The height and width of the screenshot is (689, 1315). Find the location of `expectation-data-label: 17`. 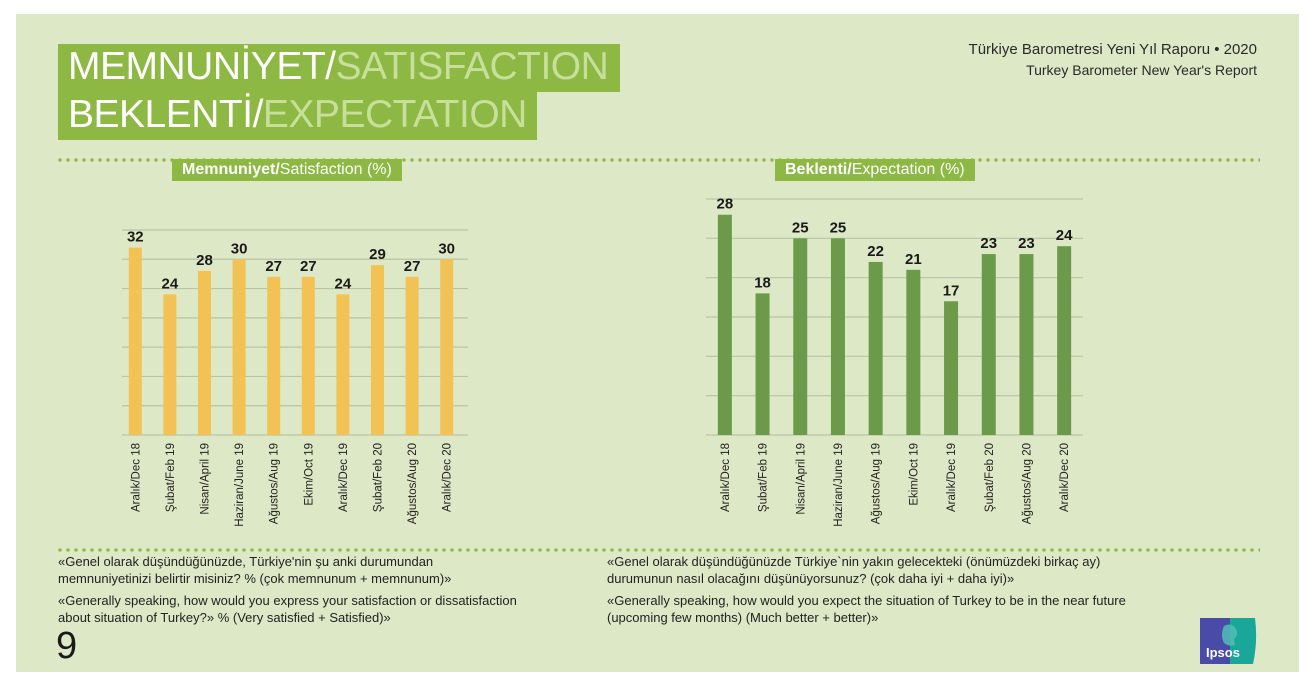

expectation-data-label: 17 is located at coordinates (951, 290).